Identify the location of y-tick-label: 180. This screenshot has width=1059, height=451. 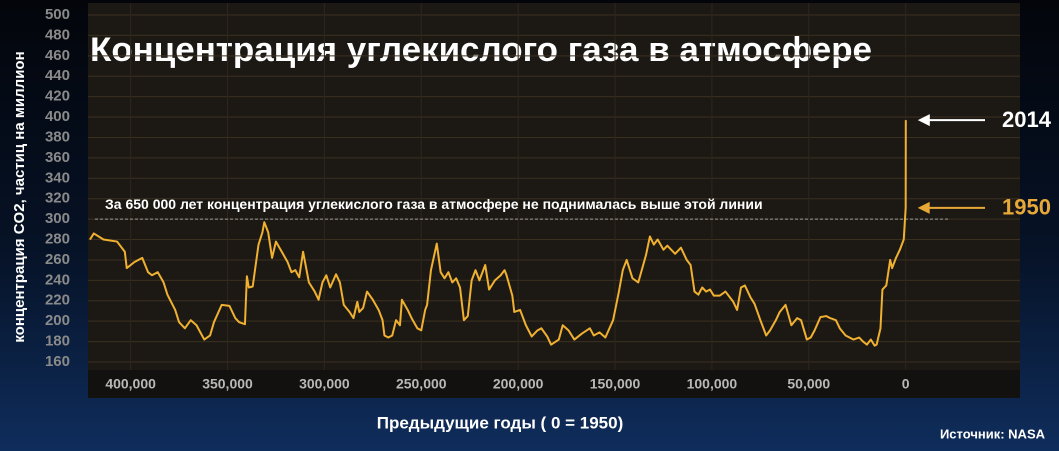
(57, 341).